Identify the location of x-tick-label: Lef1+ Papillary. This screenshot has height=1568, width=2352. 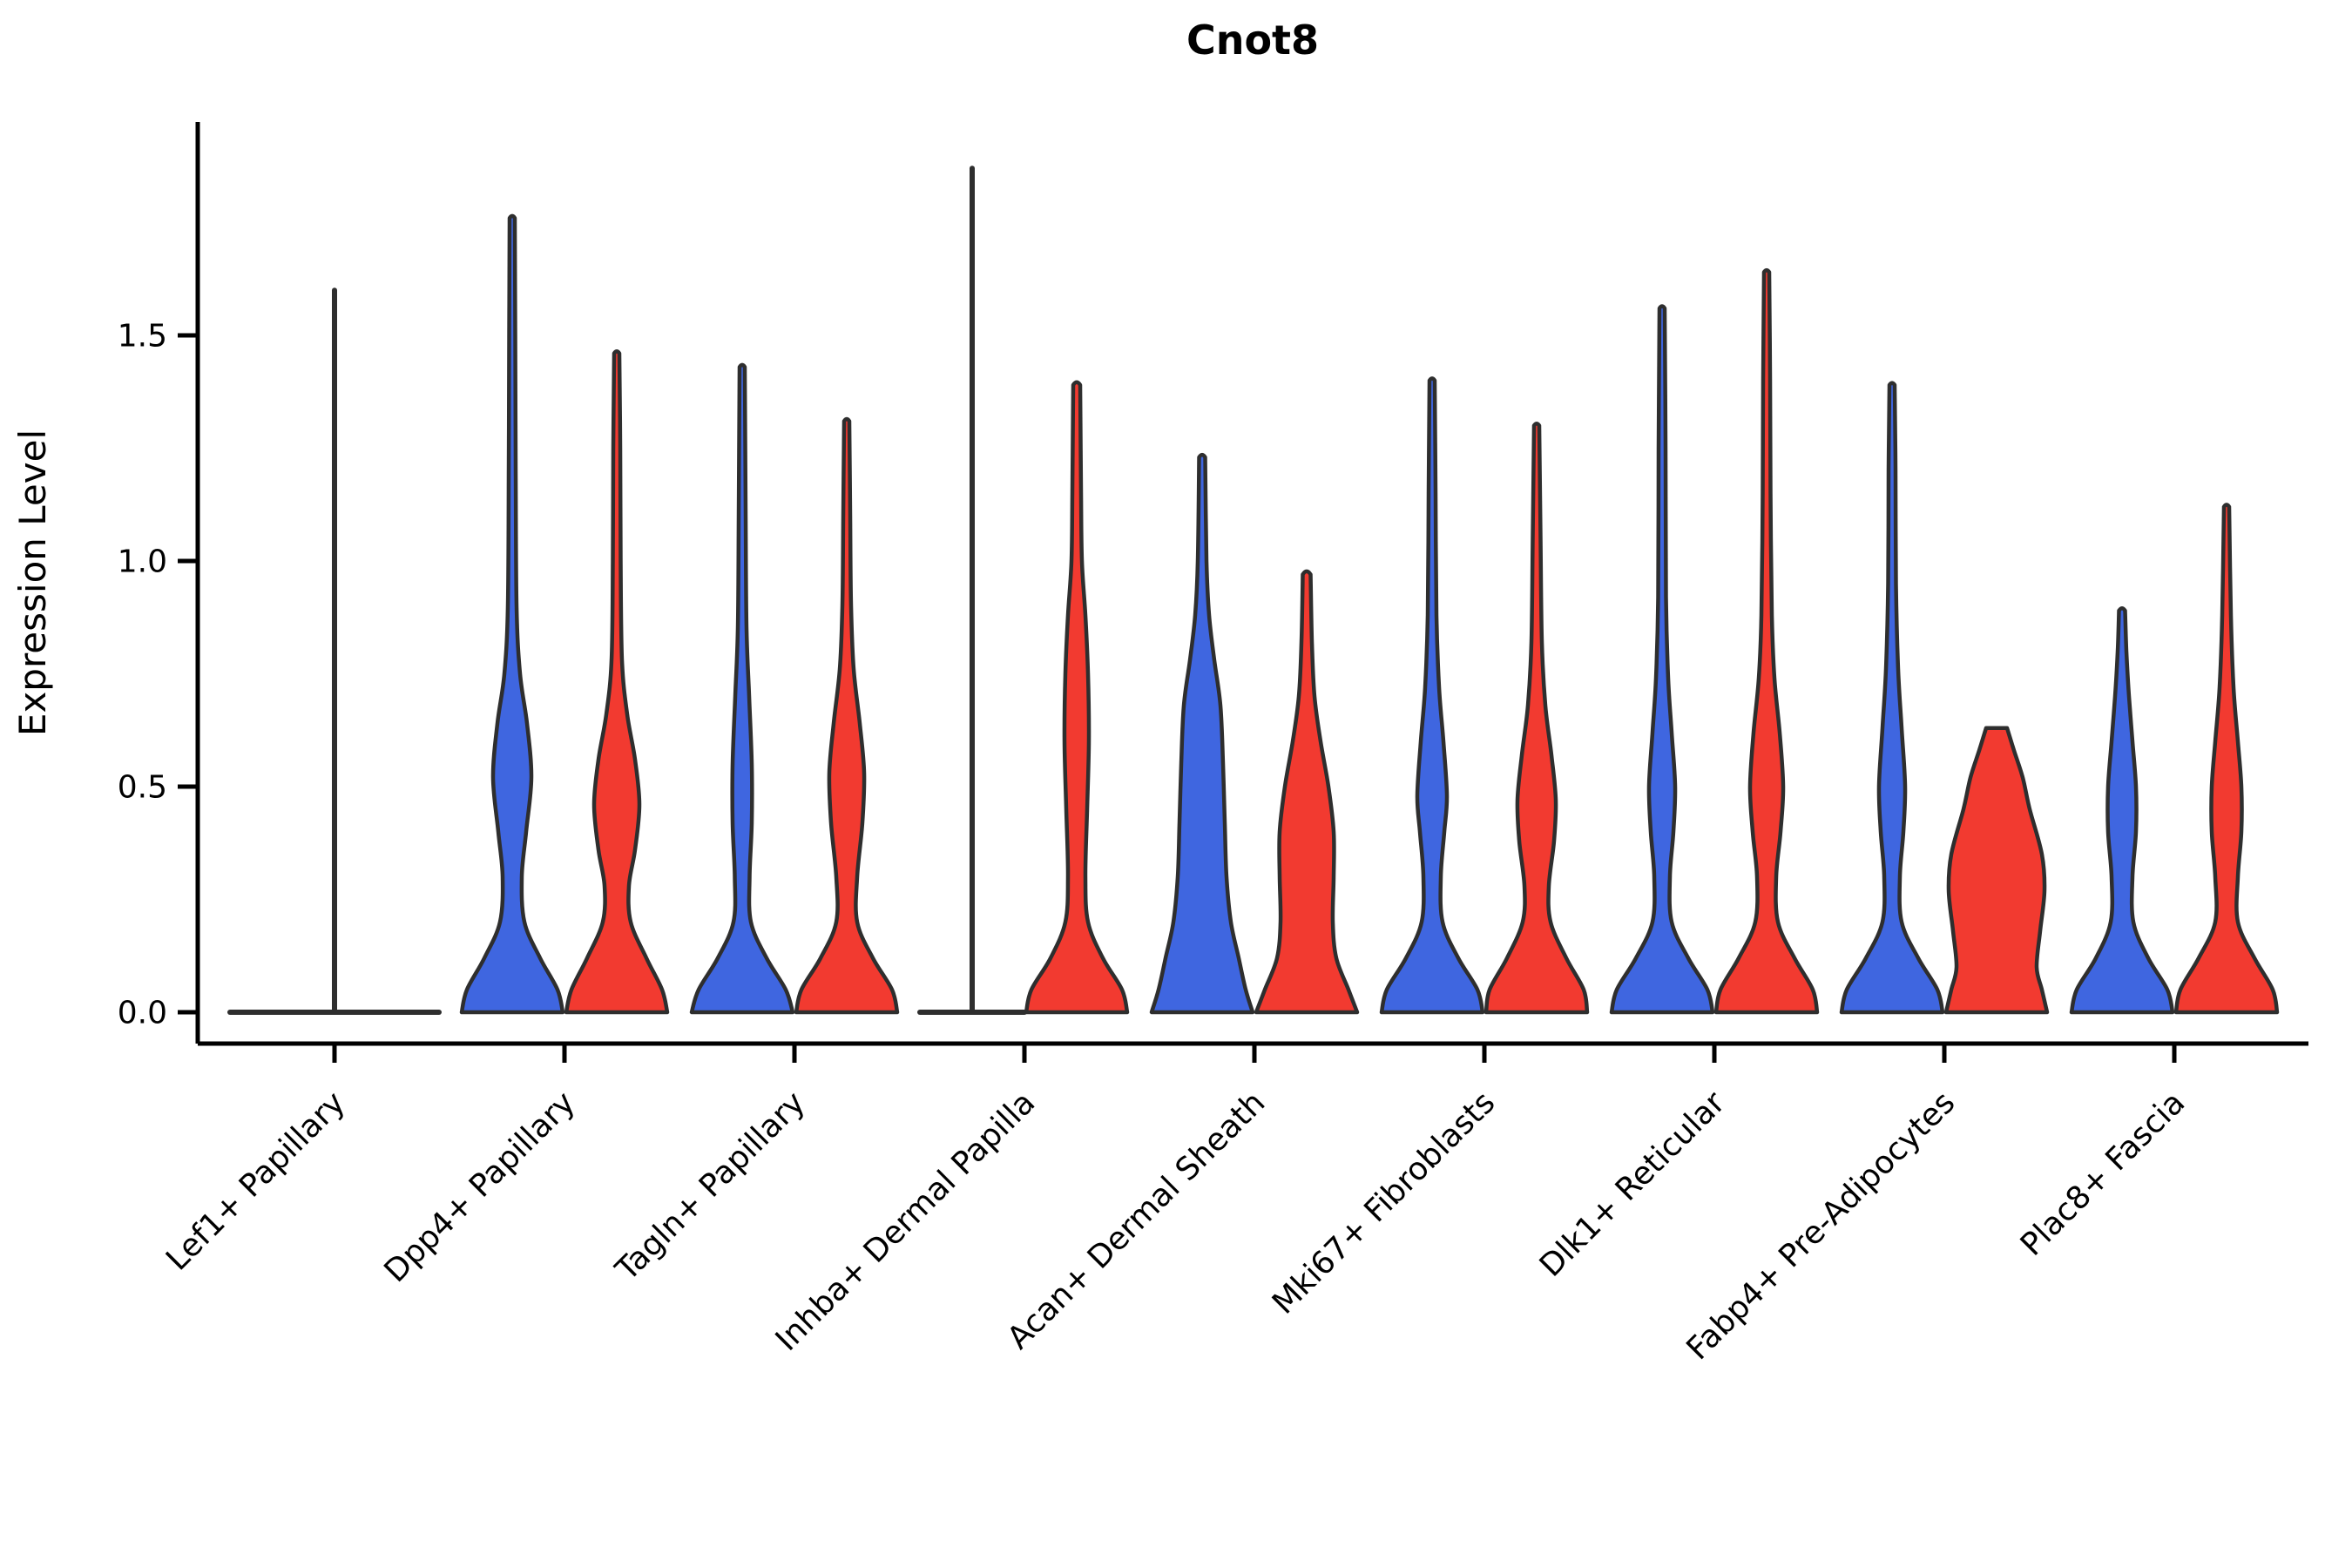
(255, 1181).